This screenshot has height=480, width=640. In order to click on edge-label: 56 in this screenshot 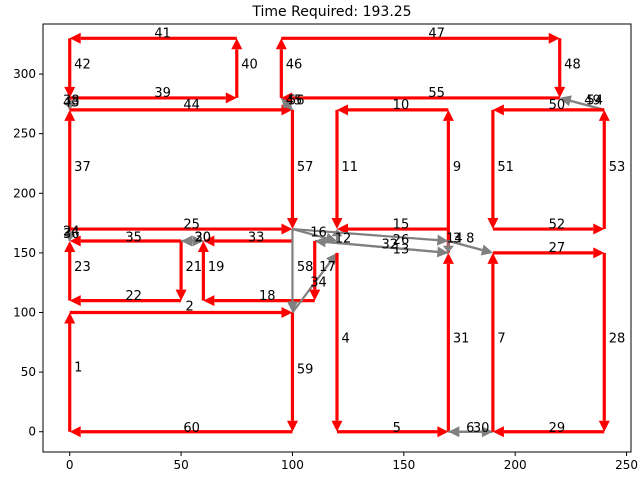, I will do `click(296, 100)`.